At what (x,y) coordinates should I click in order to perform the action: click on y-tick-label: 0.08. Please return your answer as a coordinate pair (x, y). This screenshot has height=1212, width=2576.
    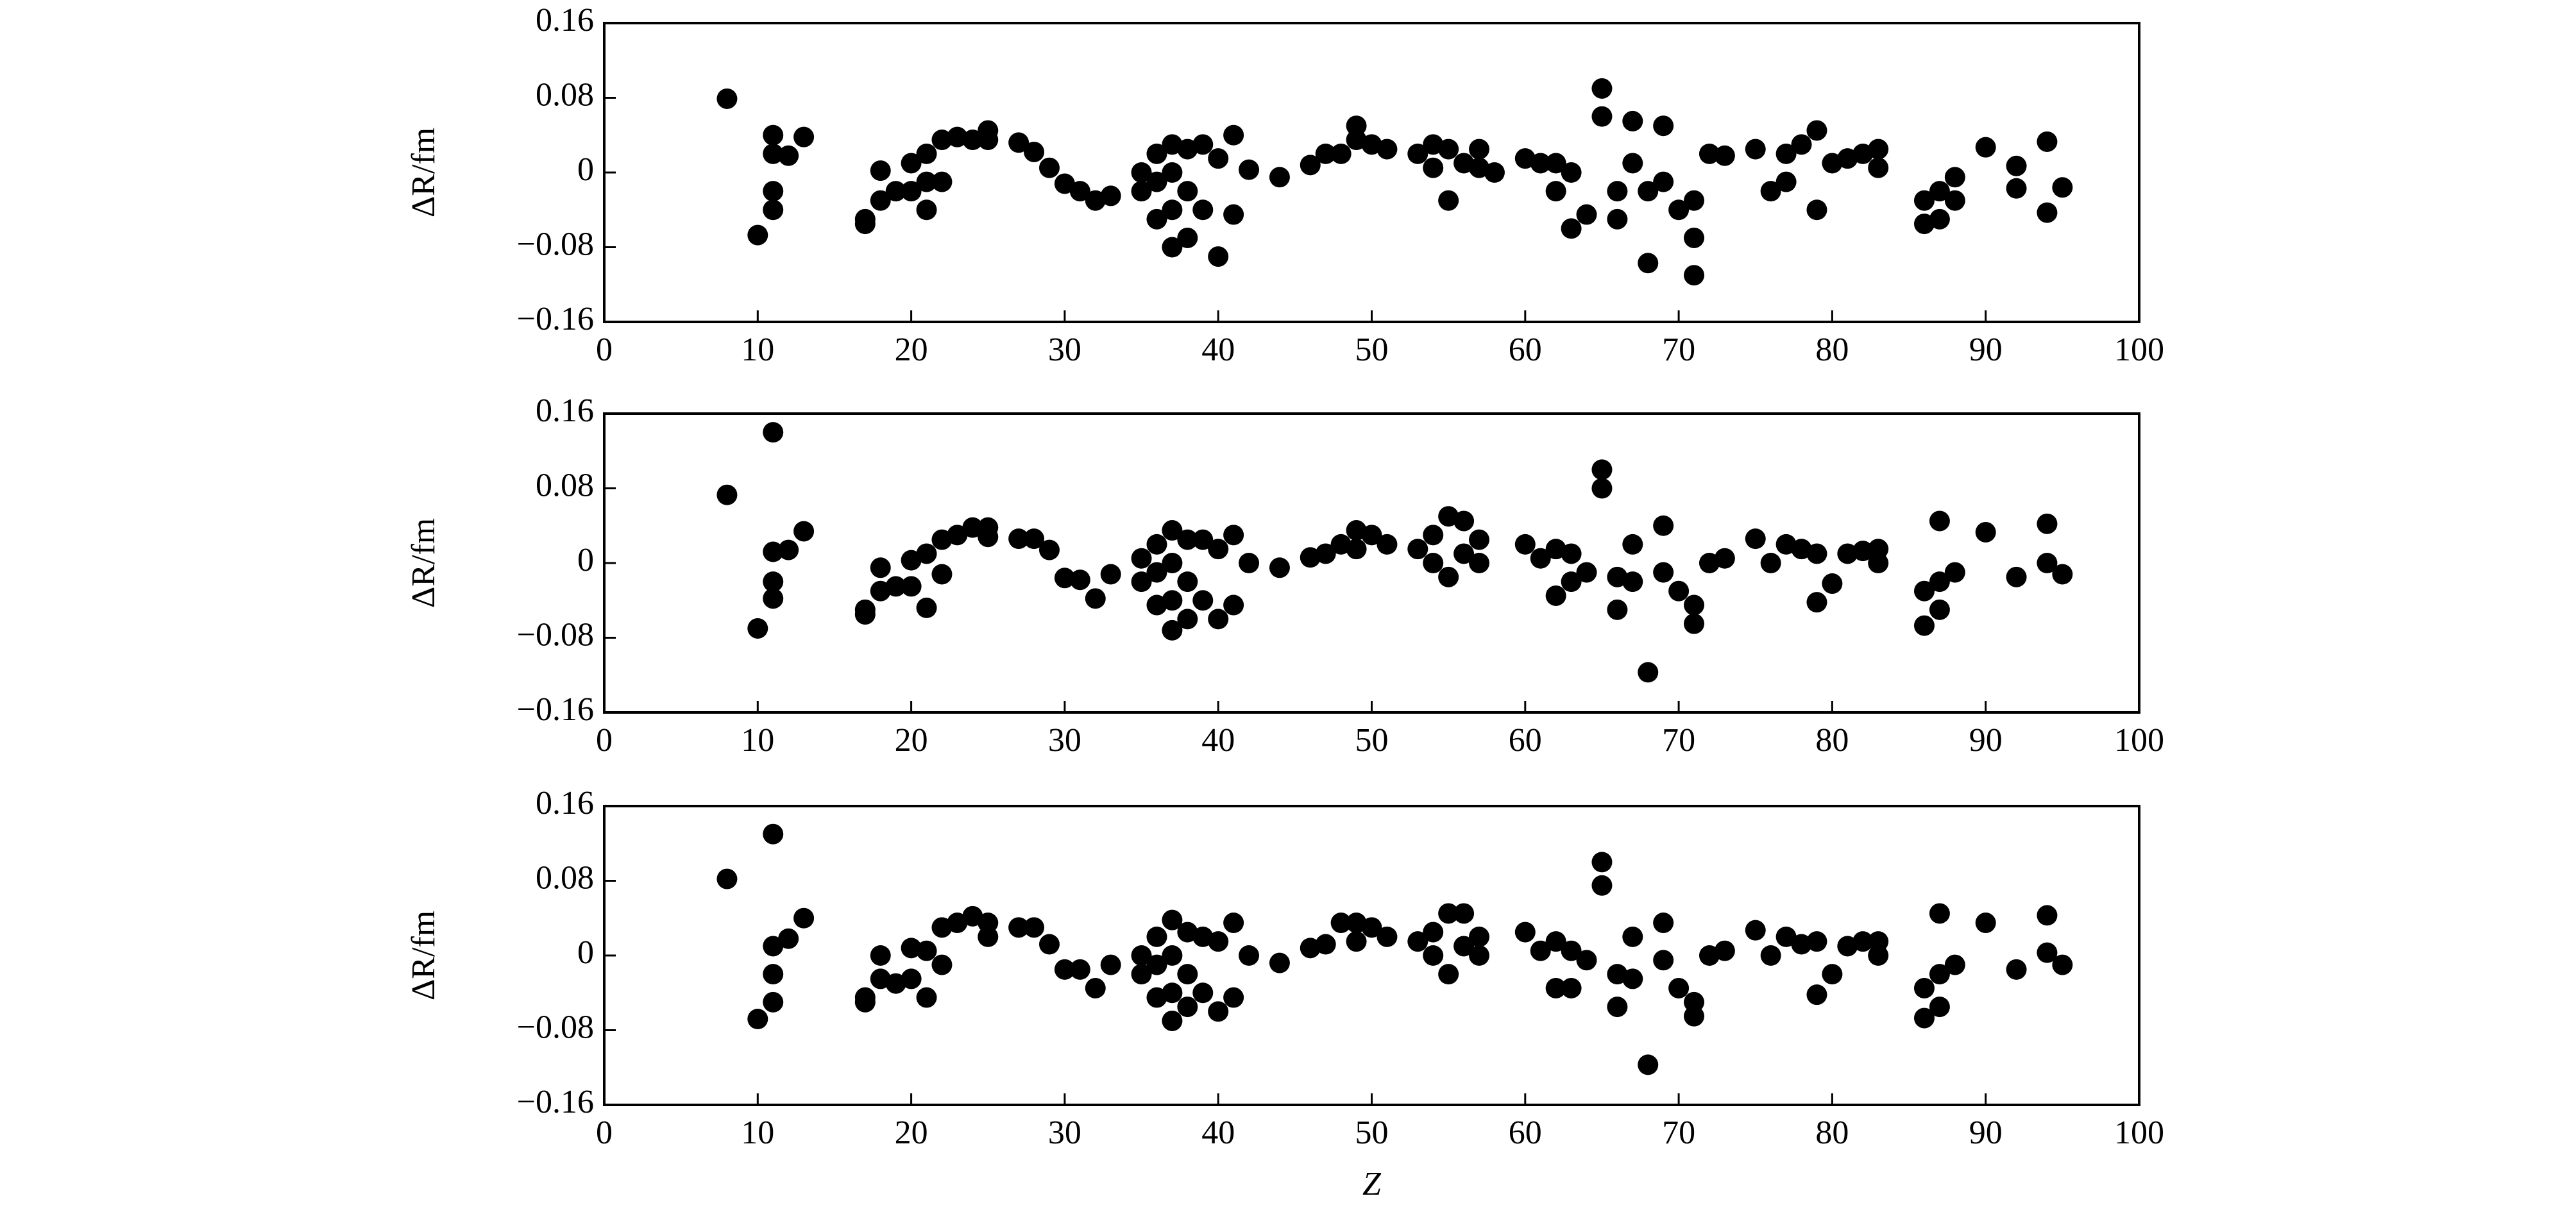
    Looking at the image, I should click on (565, 878).